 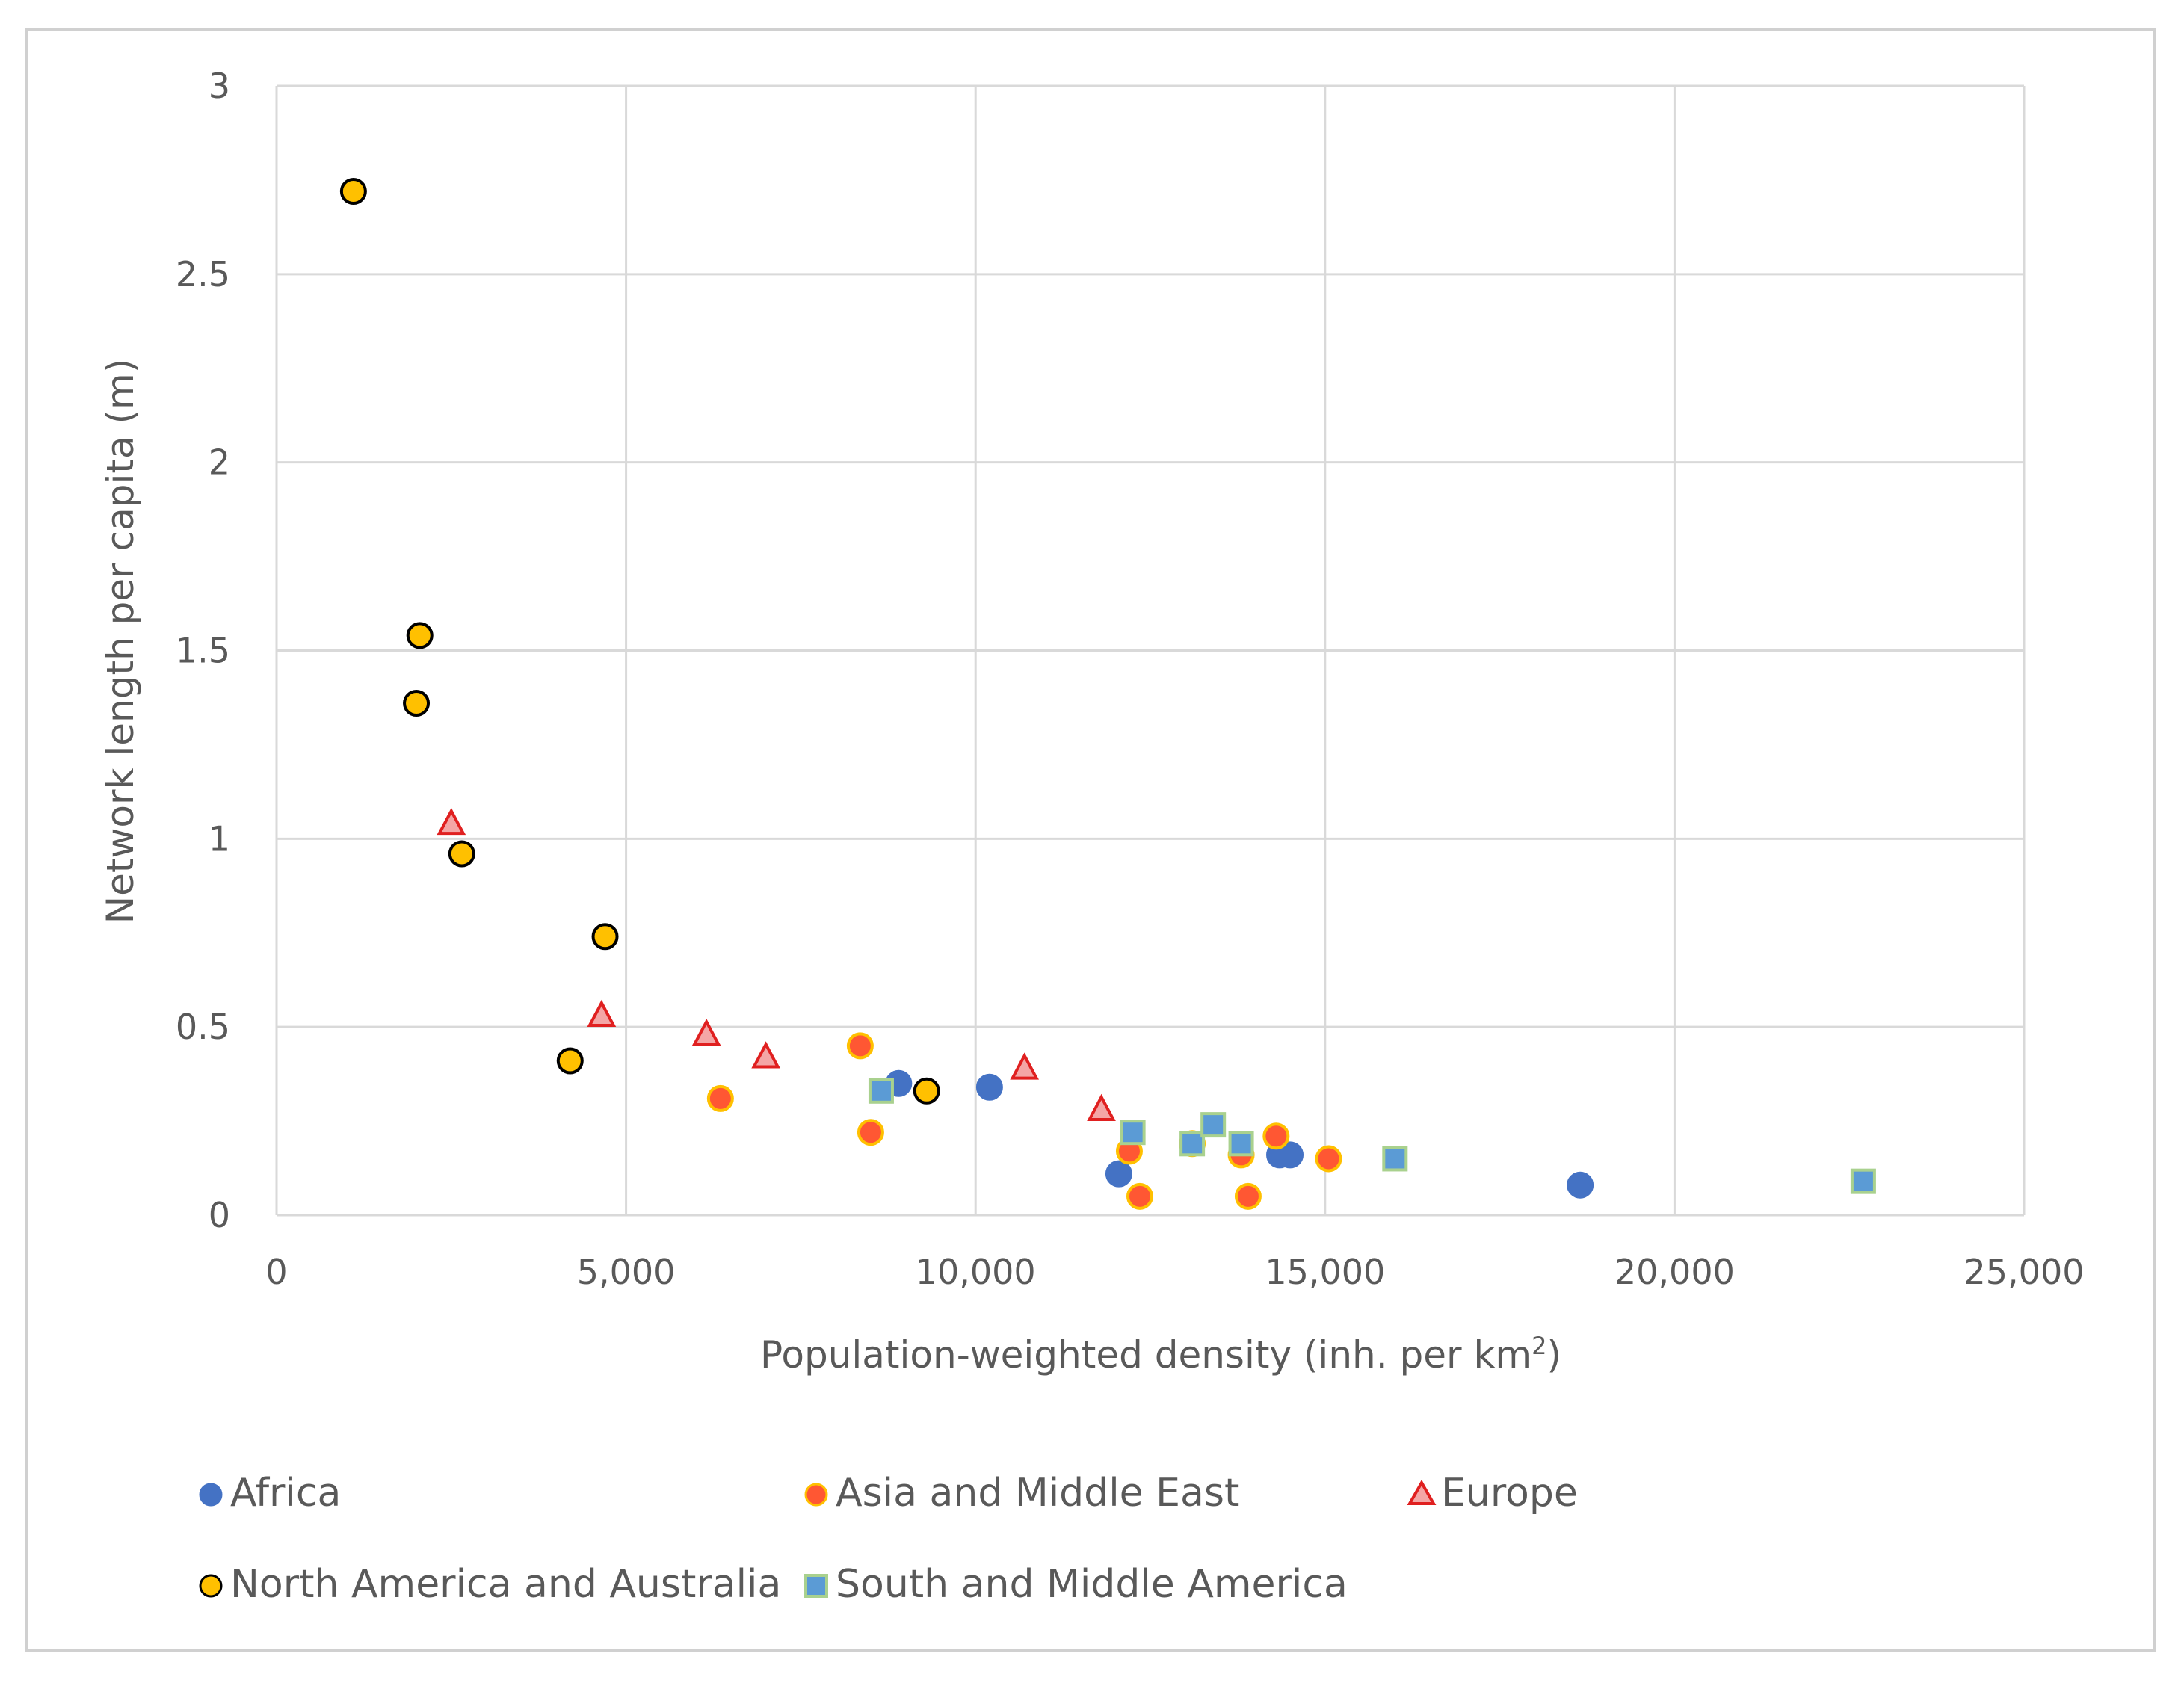 What do you see at coordinates (776, 964) in the screenshot?
I see `series-europe` at bounding box center [776, 964].